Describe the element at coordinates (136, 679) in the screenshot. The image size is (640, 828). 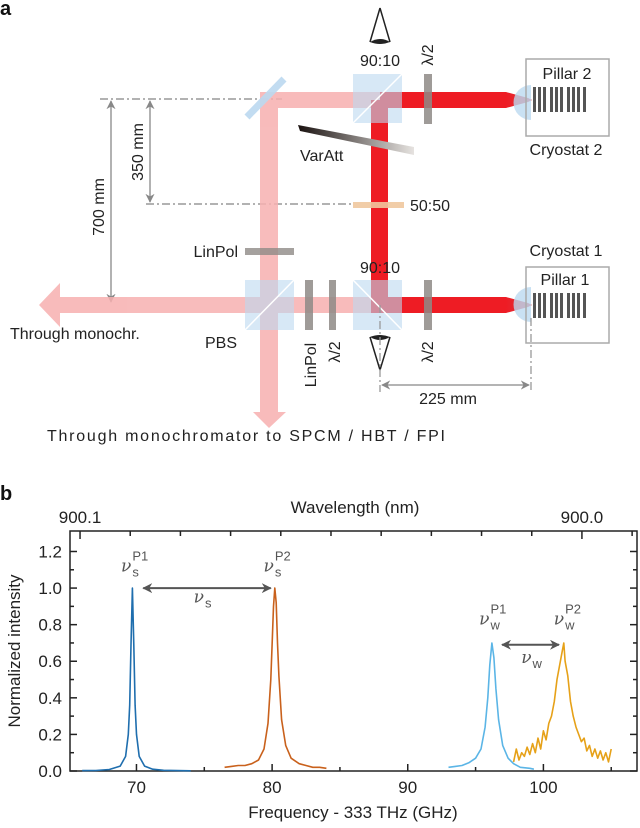
I see `spectrum-line-p1-s` at that location.